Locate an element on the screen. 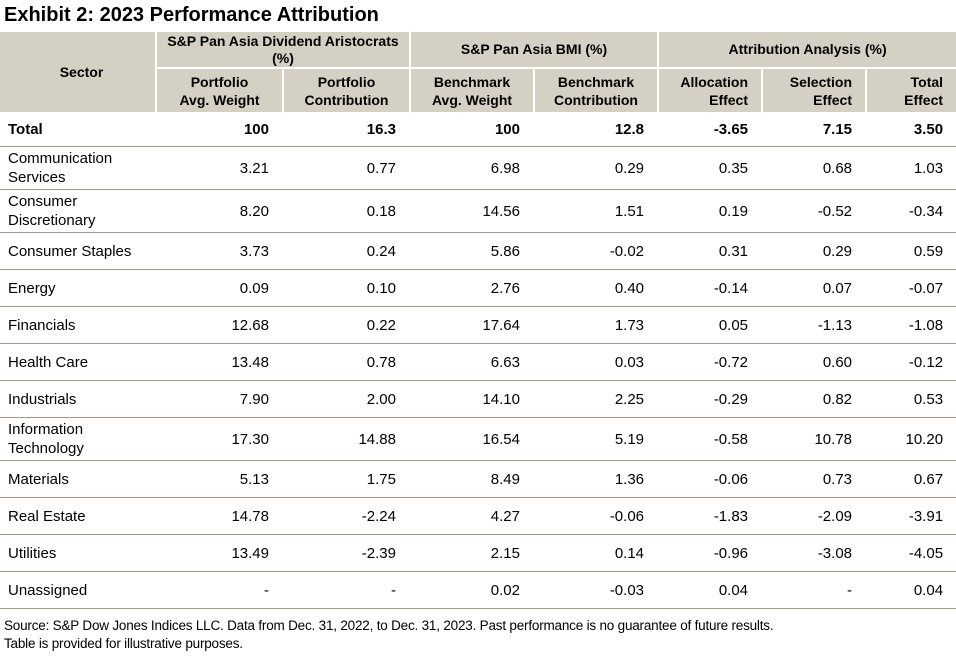 This screenshot has height=667, width=956. col-group-attribution-analysis: Attribution Analysis (%) is located at coordinates (806, 49).